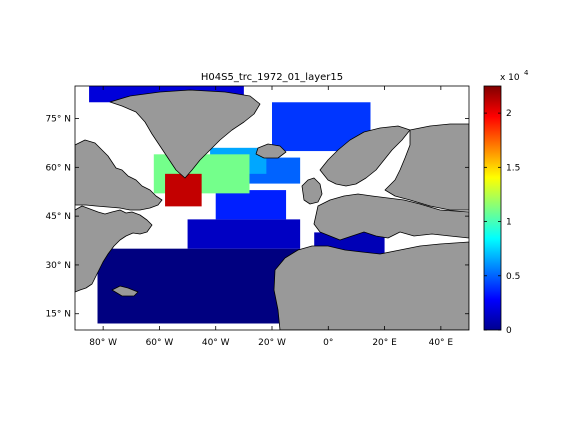  What do you see at coordinates (160, 343) in the screenshot?
I see `x-tick-label: 60° W` at bounding box center [160, 343].